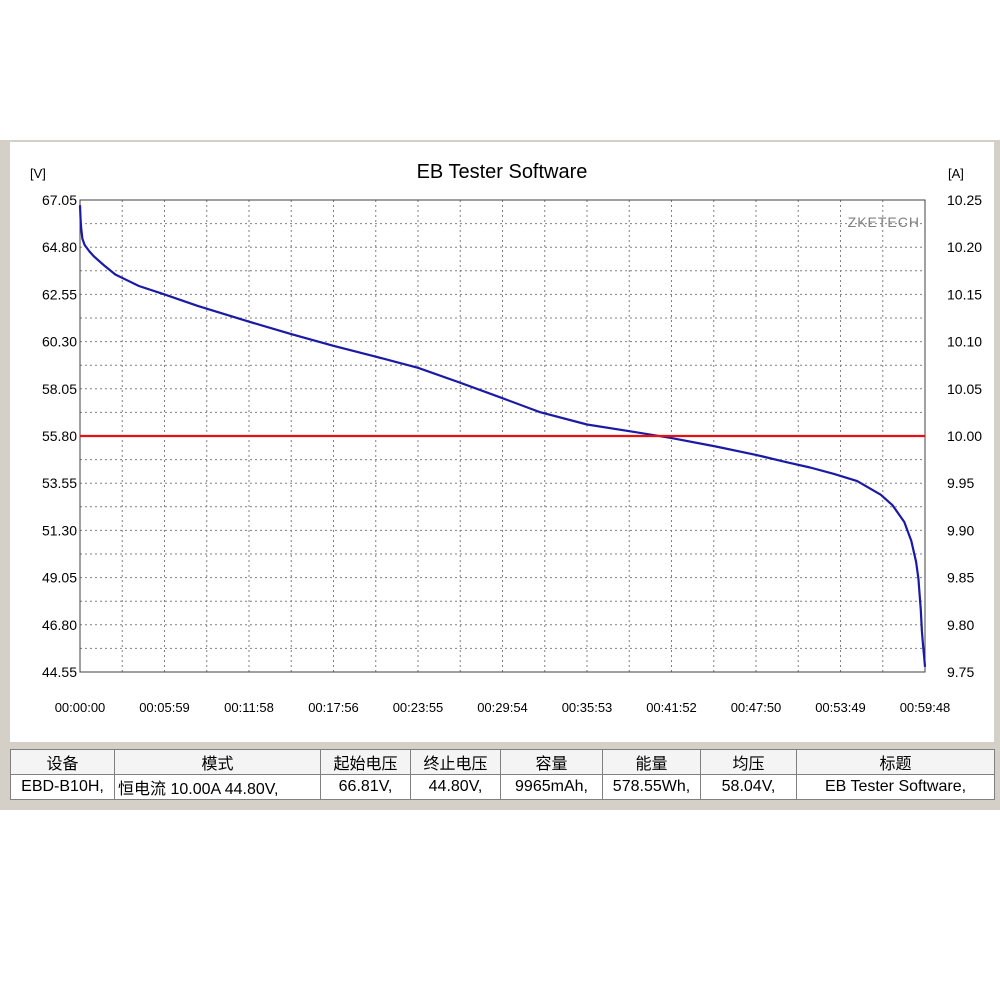  I want to click on x-tick-label: 00:00:00, so click(80, 707).